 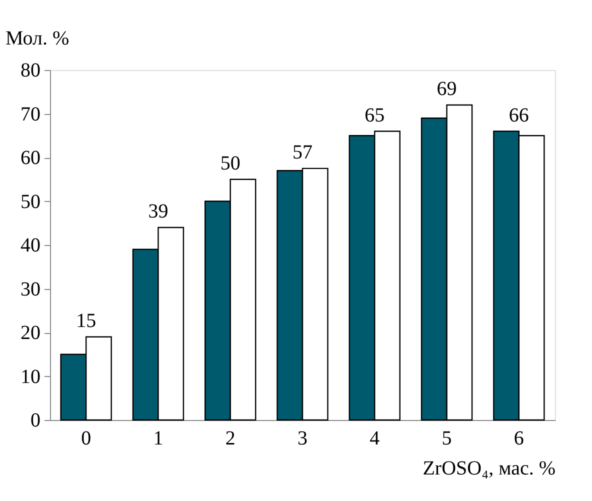 What do you see at coordinates (447, 439) in the screenshot?
I see `x-tick-label: 5` at bounding box center [447, 439].